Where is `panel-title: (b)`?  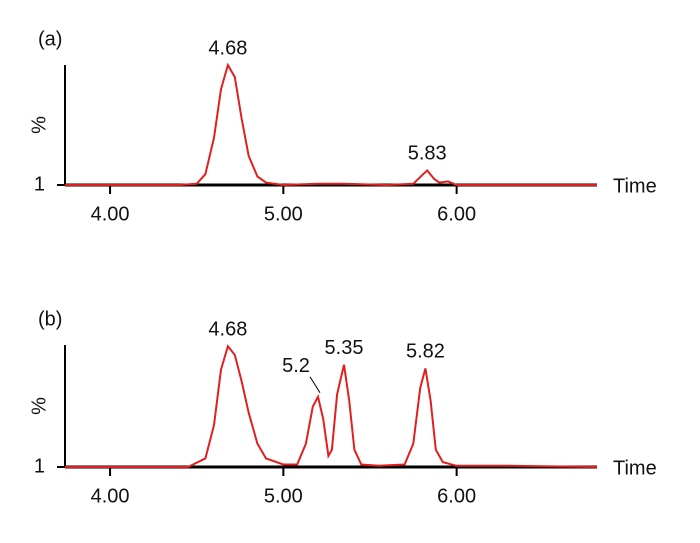
panel-title: (b) is located at coordinates (50, 319).